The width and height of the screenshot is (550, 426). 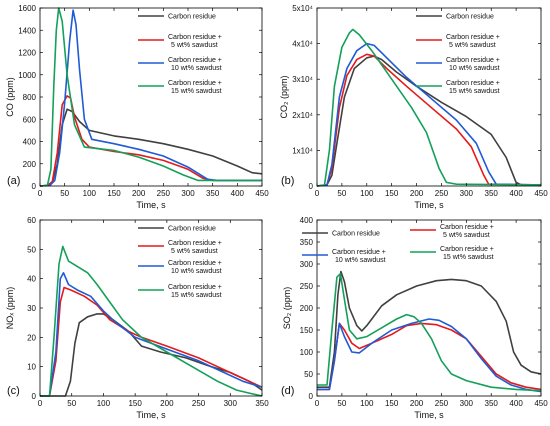 What do you see at coordinates (135, 403) in the screenshot?
I see `x-tick-label: 150` at bounding box center [135, 403].